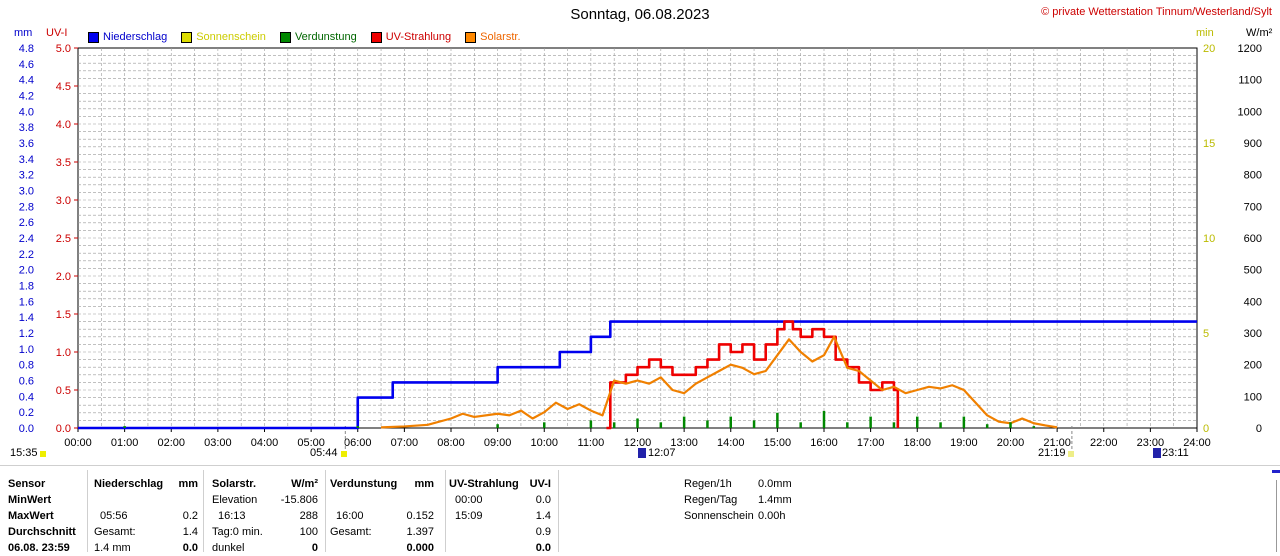  I want to click on min-tick-label: 15, so click(1209, 144).